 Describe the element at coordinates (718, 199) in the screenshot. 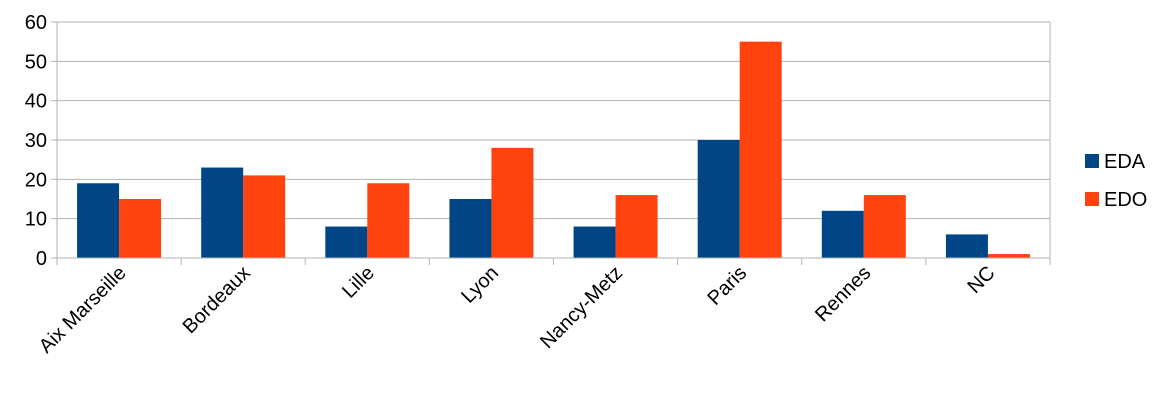

I see `bar-eda-paris` at that location.